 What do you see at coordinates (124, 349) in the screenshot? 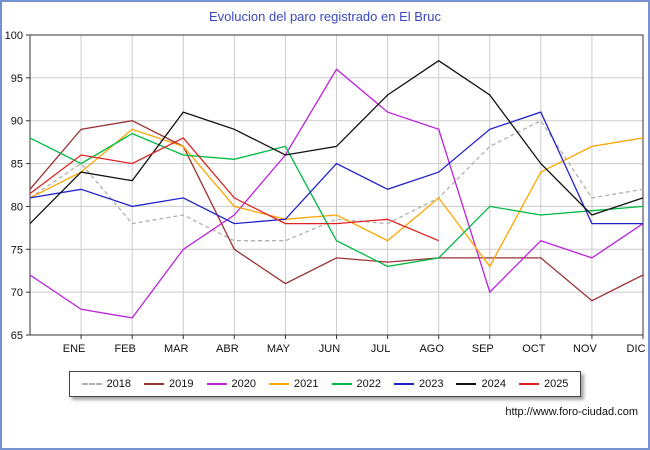
I see `x-axis-month-label: FEB` at bounding box center [124, 349].